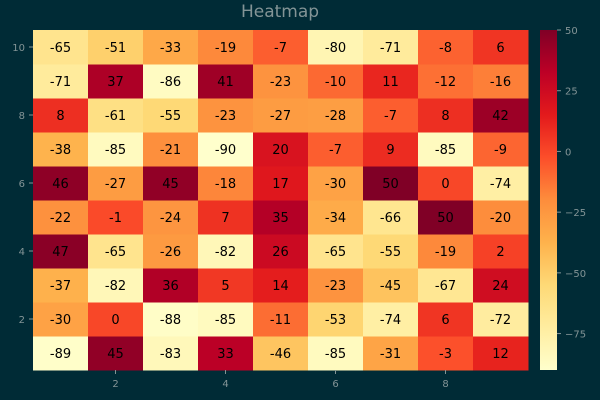 Image resolution: width=600 pixels, height=400 pixels. Describe the element at coordinates (280, 184) in the screenshot. I see `cell-value-label: 17` at that location.